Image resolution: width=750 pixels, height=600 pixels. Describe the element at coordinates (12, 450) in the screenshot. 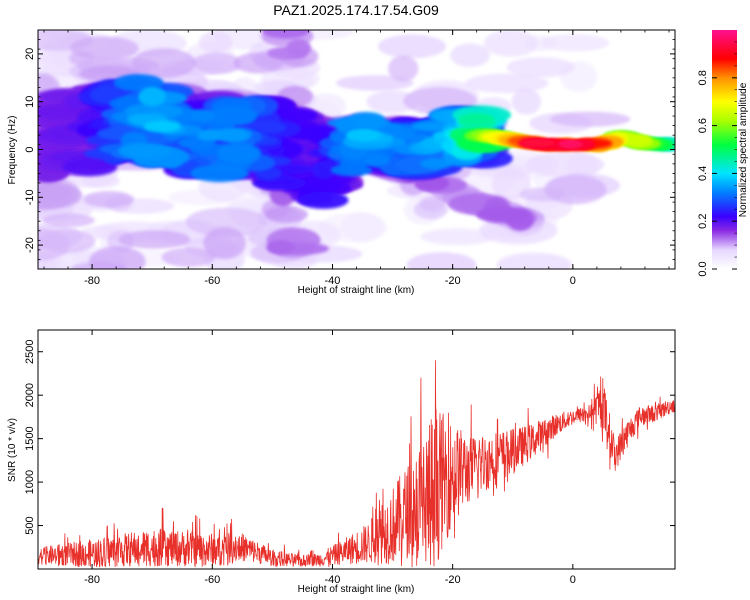

I see `snr-y-label: SNR (10 * v/v)` at that location.